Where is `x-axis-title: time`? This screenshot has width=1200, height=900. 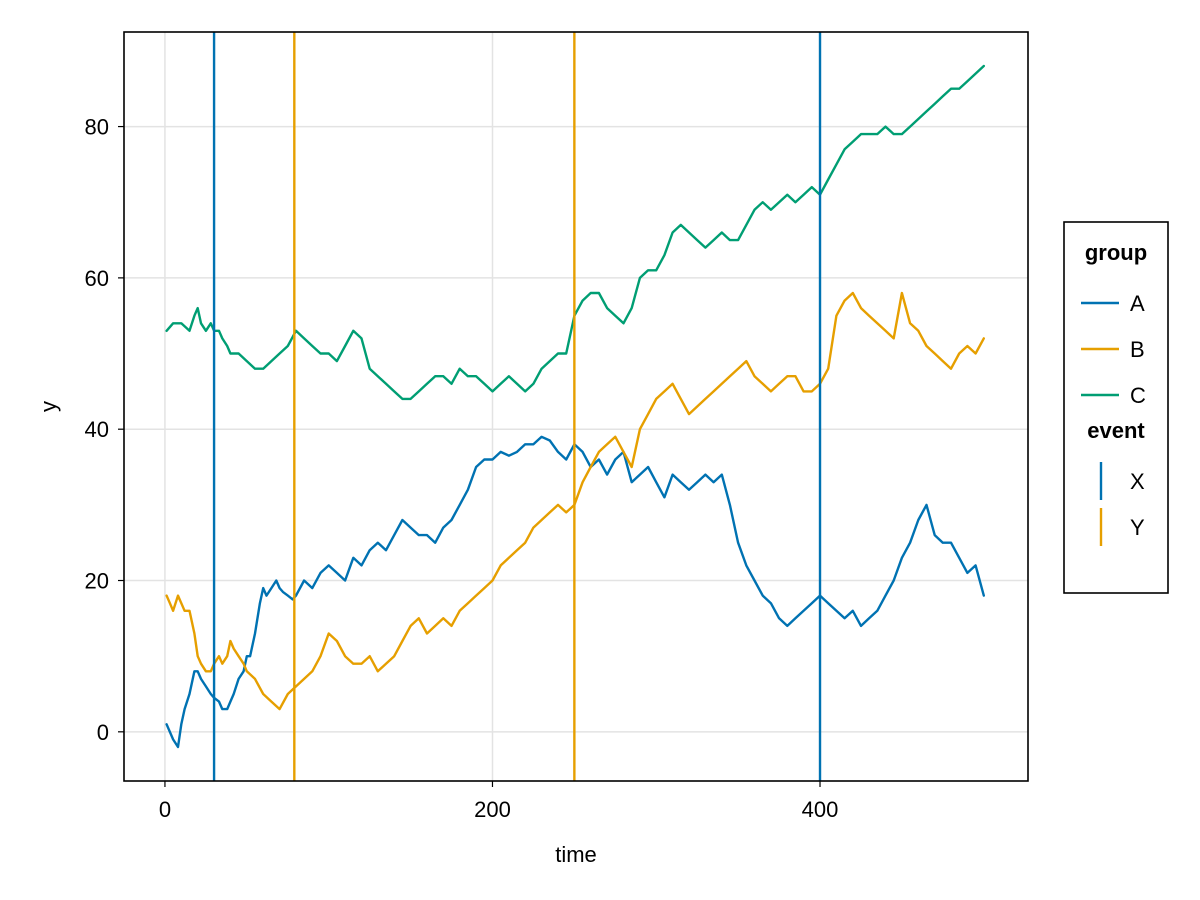
x-axis-title: time is located at coordinates (576, 854).